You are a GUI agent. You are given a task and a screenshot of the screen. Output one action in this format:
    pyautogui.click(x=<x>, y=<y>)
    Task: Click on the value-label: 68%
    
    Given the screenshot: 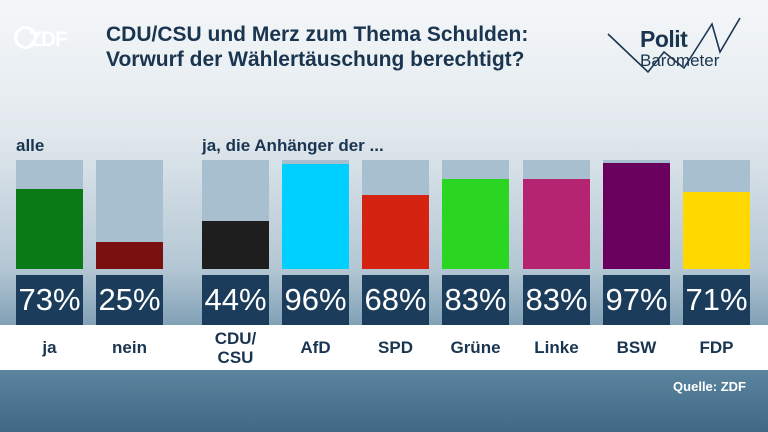 What is the action you would take?
    pyautogui.click(x=395, y=300)
    